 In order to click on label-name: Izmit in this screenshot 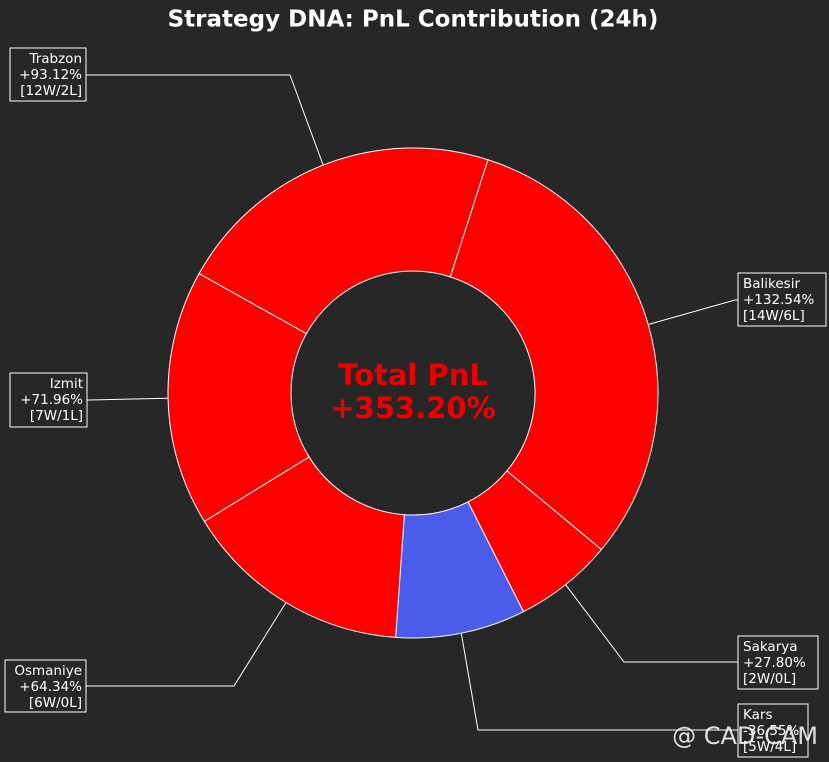, I will do `click(66, 384)`.